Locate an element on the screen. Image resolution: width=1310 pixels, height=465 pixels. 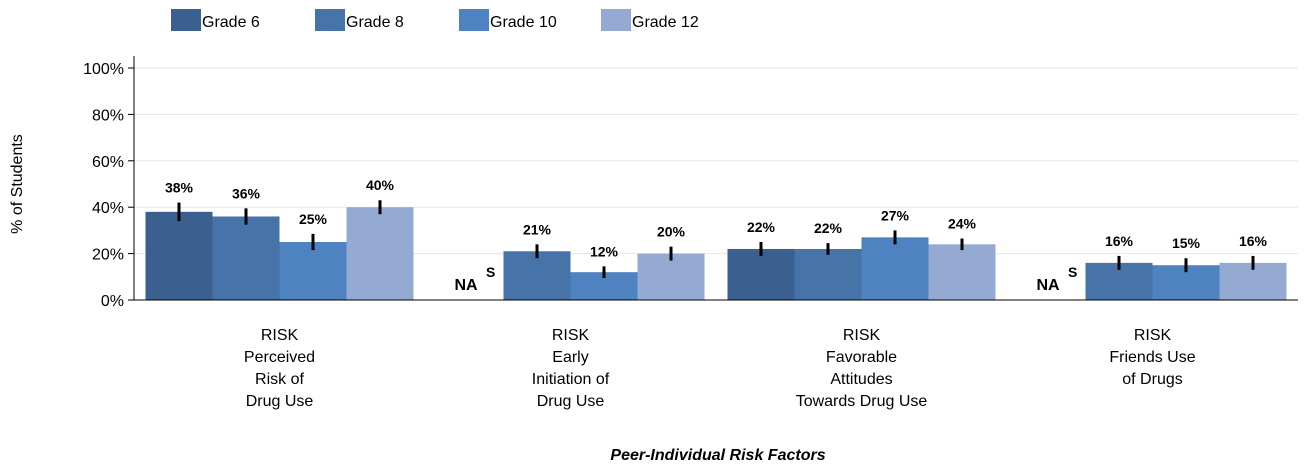
data-label-1-3: 20% is located at coordinates (671, 232).